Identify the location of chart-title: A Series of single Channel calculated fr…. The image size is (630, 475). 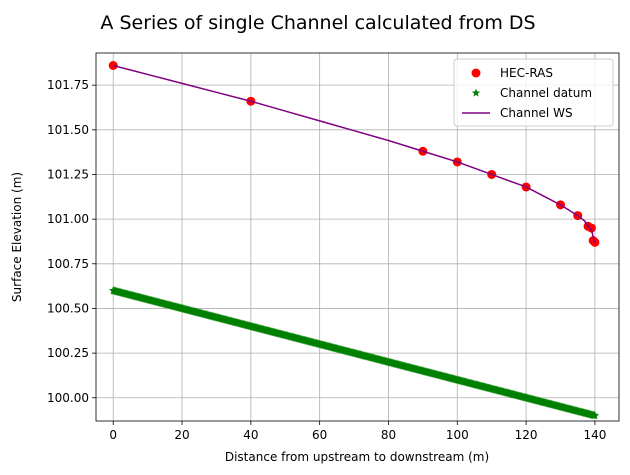
(317, 23).